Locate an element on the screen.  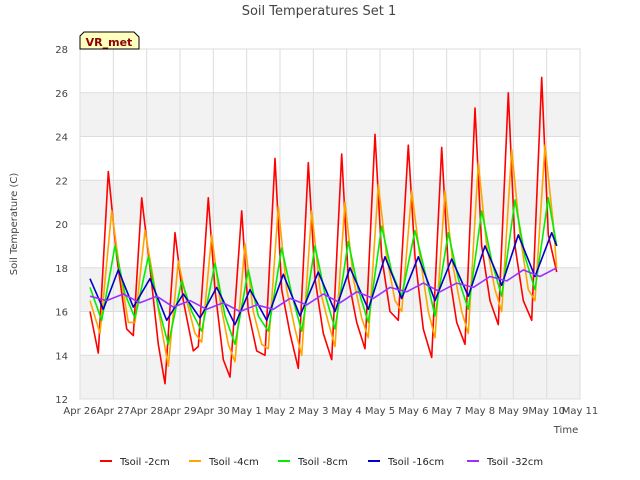
series-line-tsoil-32cm is located at coordinates (323, 290).